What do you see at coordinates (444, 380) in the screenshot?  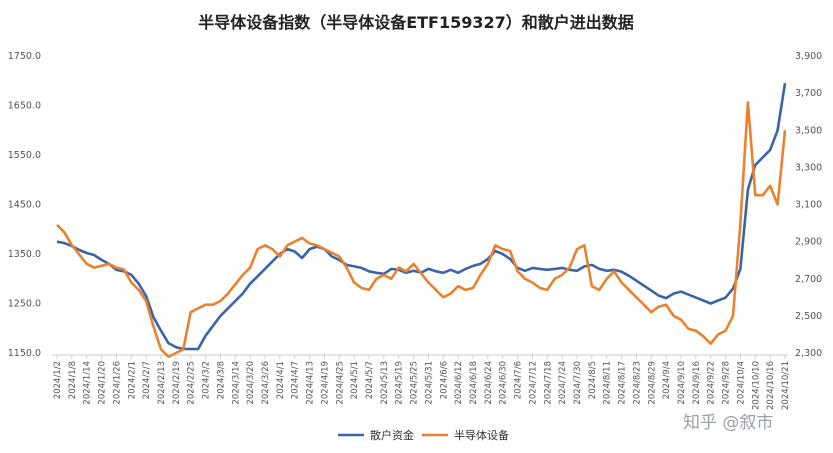 I see `x-tick-label: 2024/6/6` at bounding box center [444, 380].